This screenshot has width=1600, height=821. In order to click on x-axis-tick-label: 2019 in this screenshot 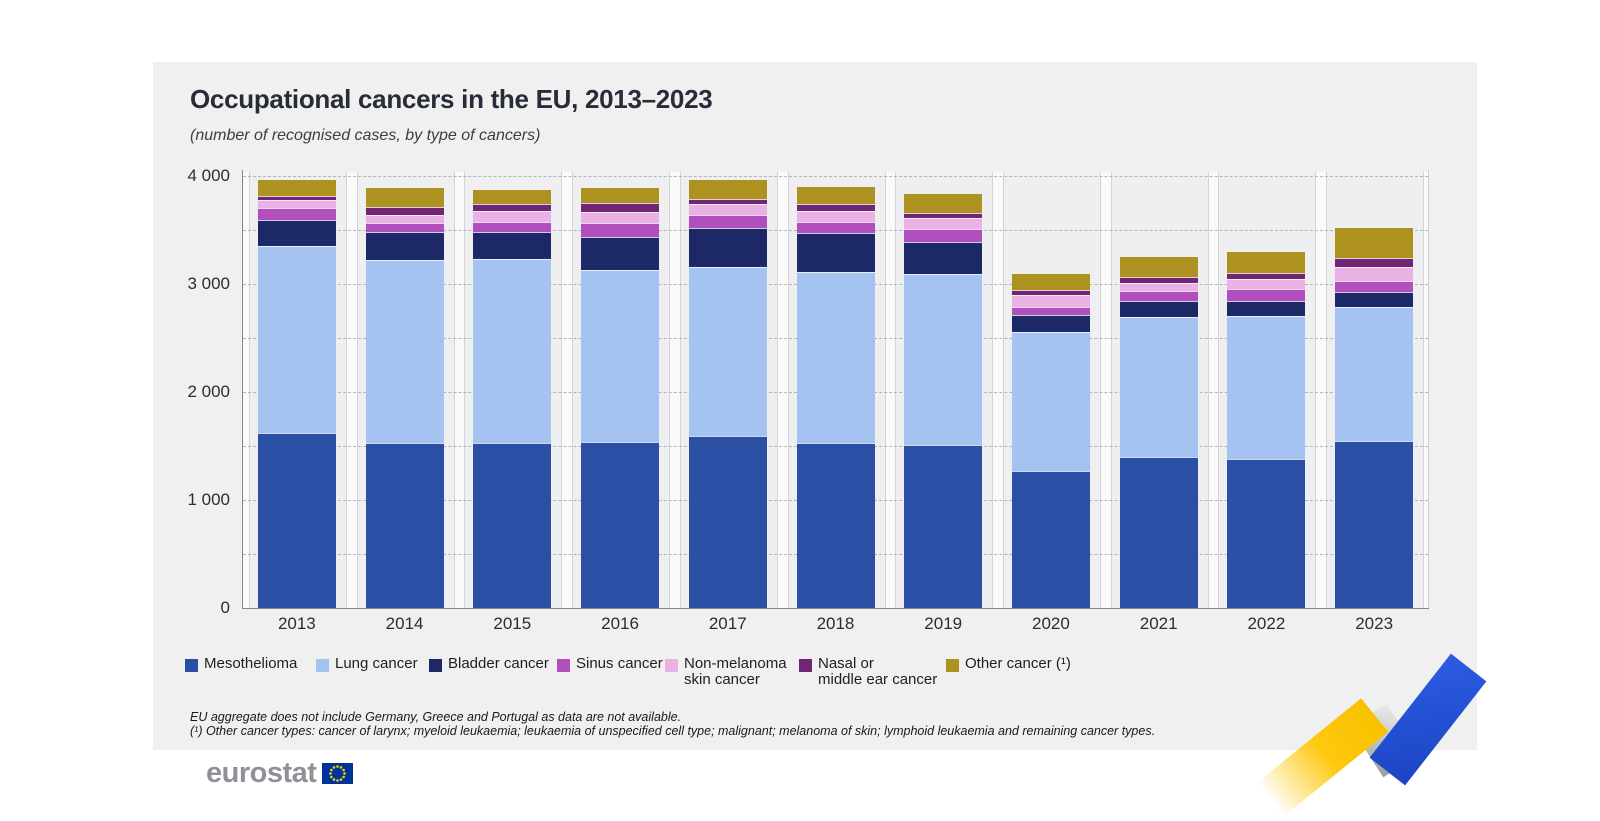, I will do `click(943, 623)`.